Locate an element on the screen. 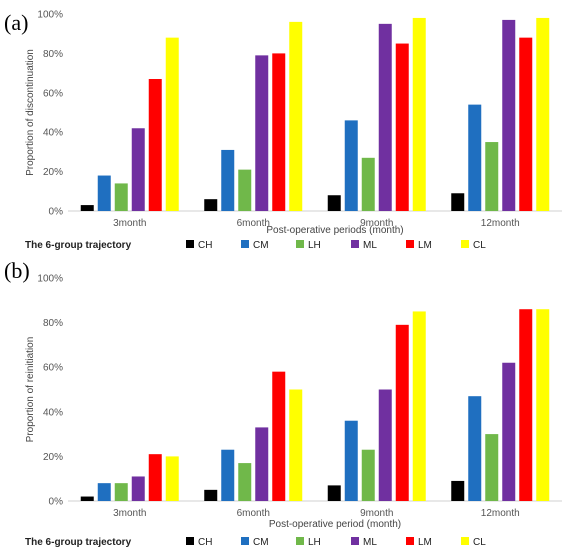  y-tick-label: 60% is located at coordinates (53, 368).